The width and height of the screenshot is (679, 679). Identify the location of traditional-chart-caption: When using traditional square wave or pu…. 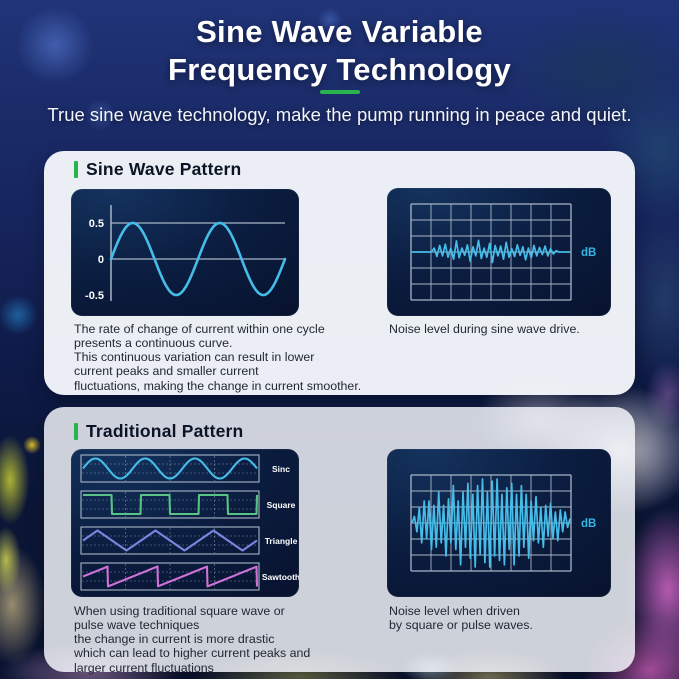
(192, 639).